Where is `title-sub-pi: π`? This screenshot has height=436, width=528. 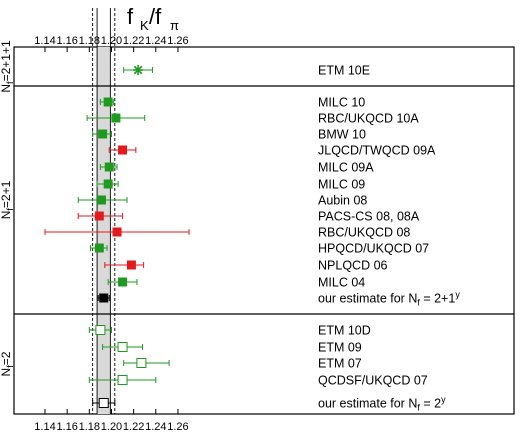 title-sub-pi: π is located at coordinates (174, 25).